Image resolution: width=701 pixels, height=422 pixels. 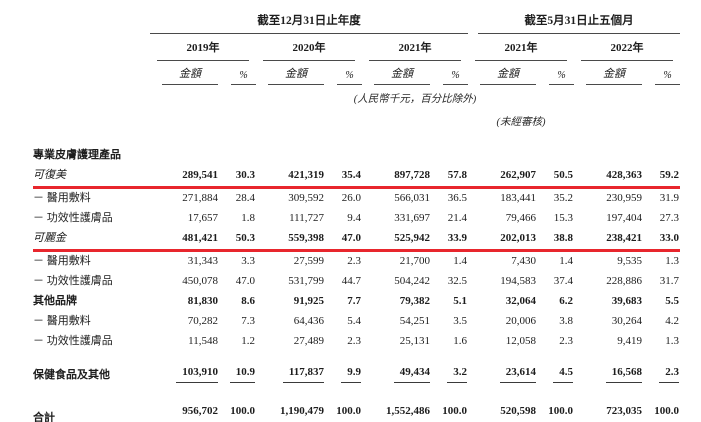 I want to click on amount-cell: 230,959, so click(x=608, y=199).